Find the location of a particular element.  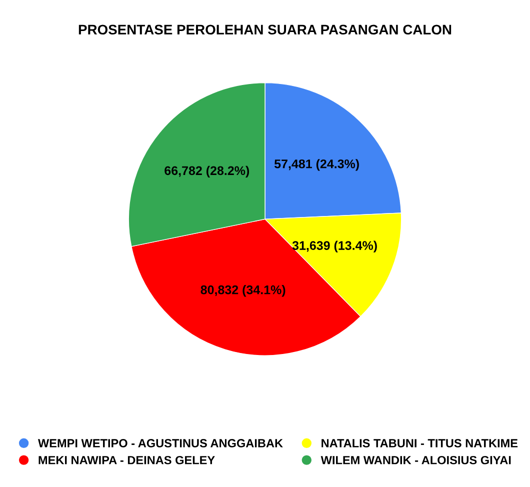

chart-title: PROSENTASE PEROLEHAN SUARA PASANGAN CALON is located at coordinates (265, 29).